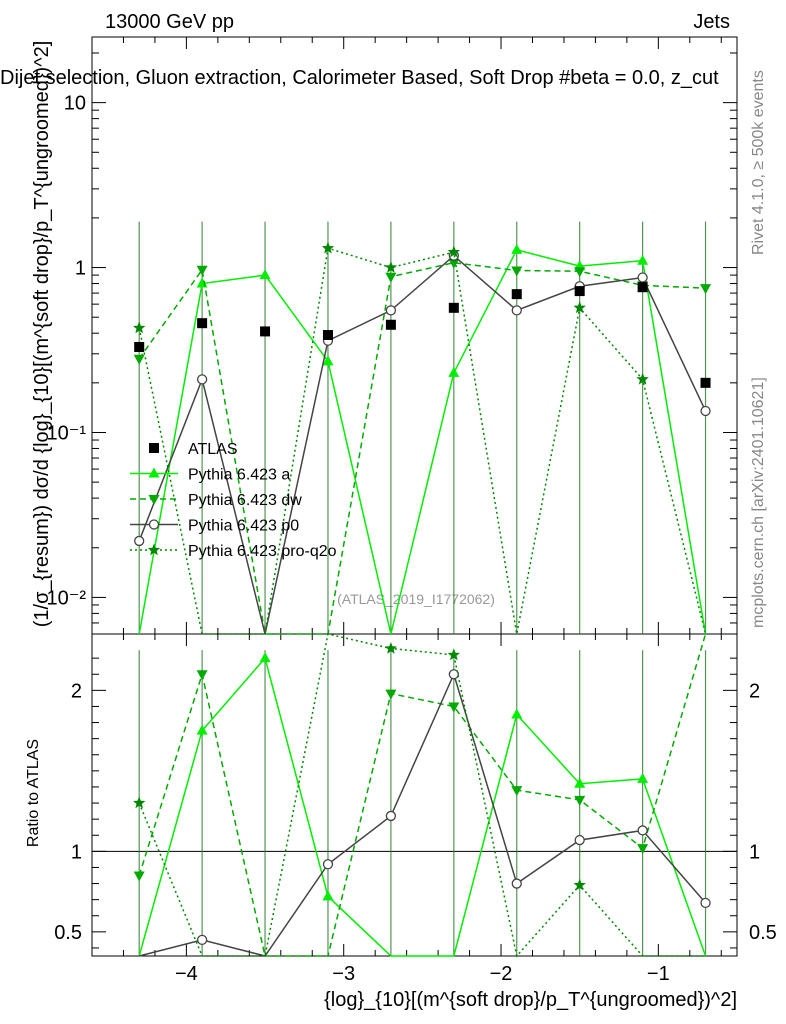 Image resolution: width=786 pixels, height=1024 pixels. I want to click on legend-label: Pythia 6.423 pro-q2o, so click(262, 551).